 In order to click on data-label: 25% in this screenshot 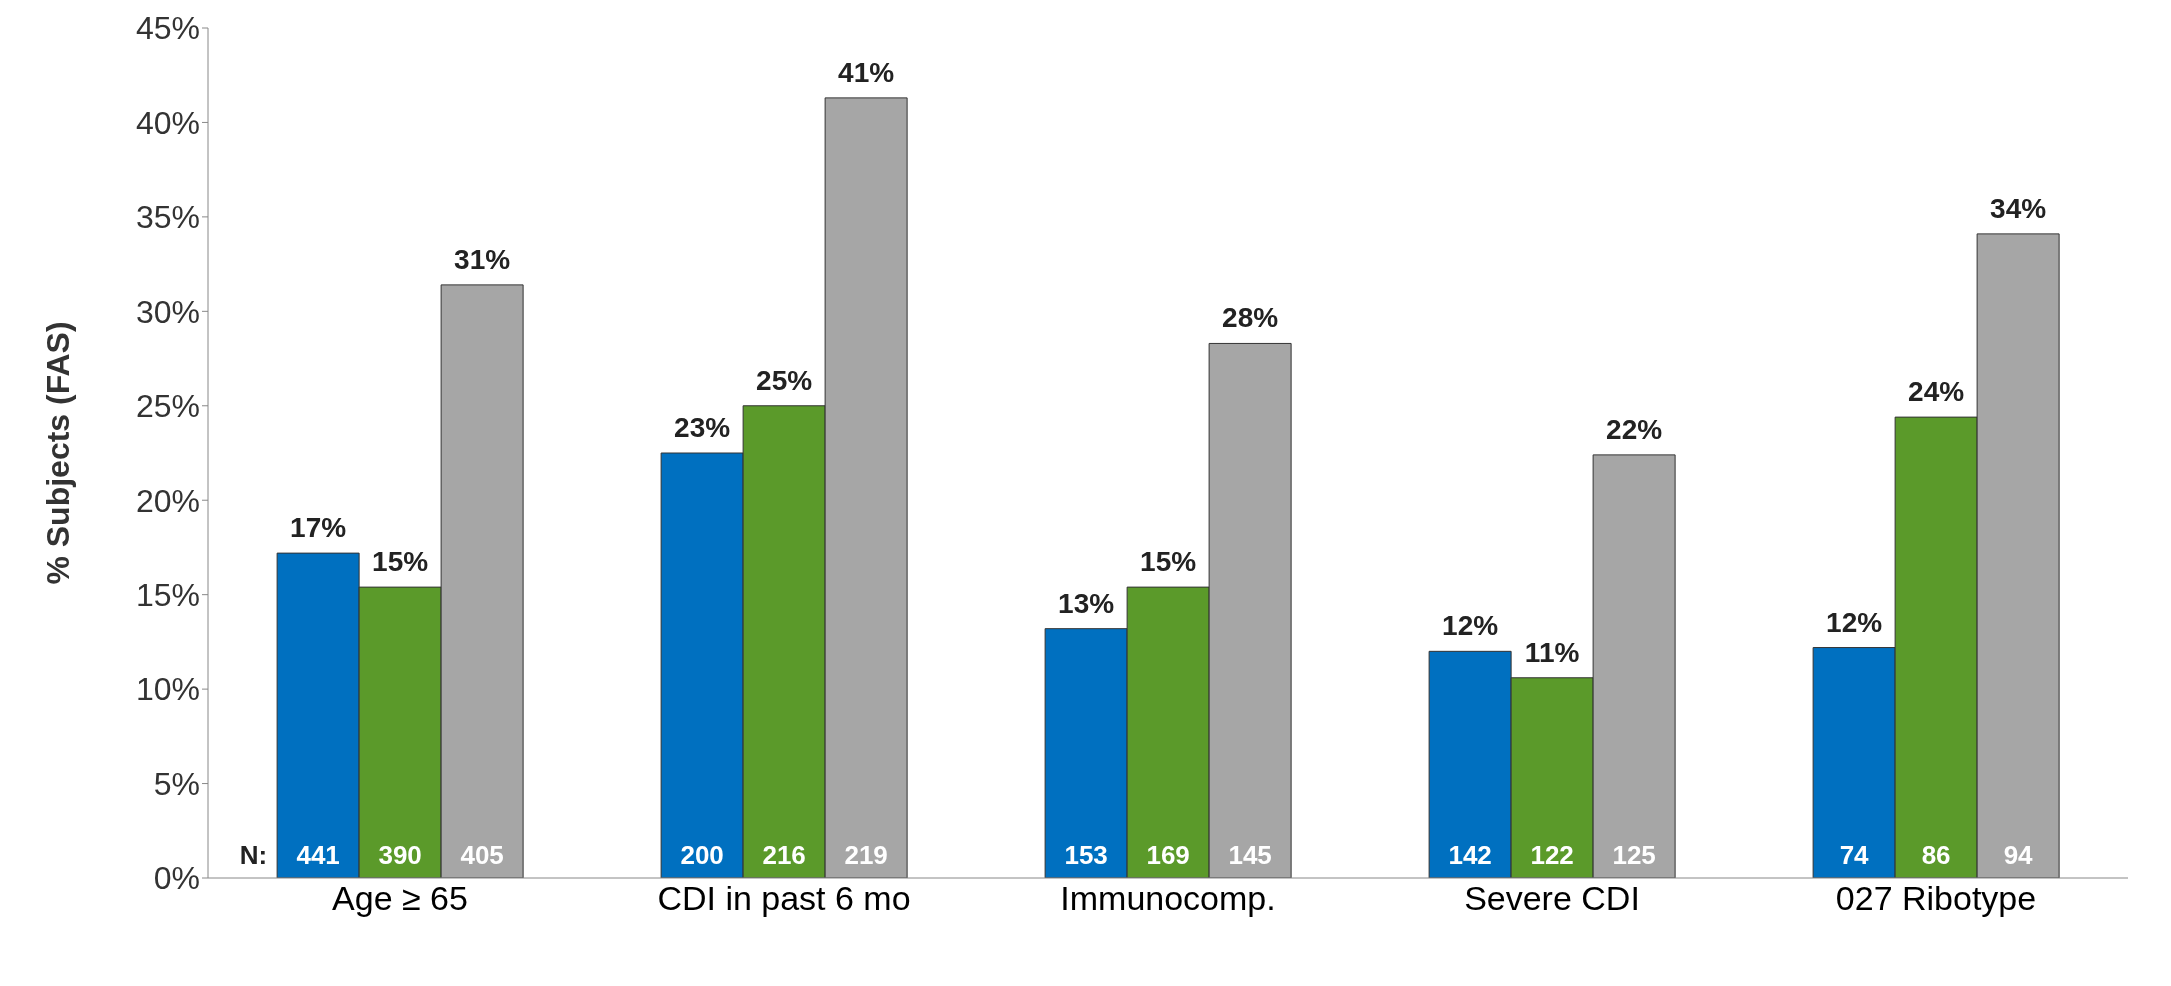, I will do `click(784, 380)`.